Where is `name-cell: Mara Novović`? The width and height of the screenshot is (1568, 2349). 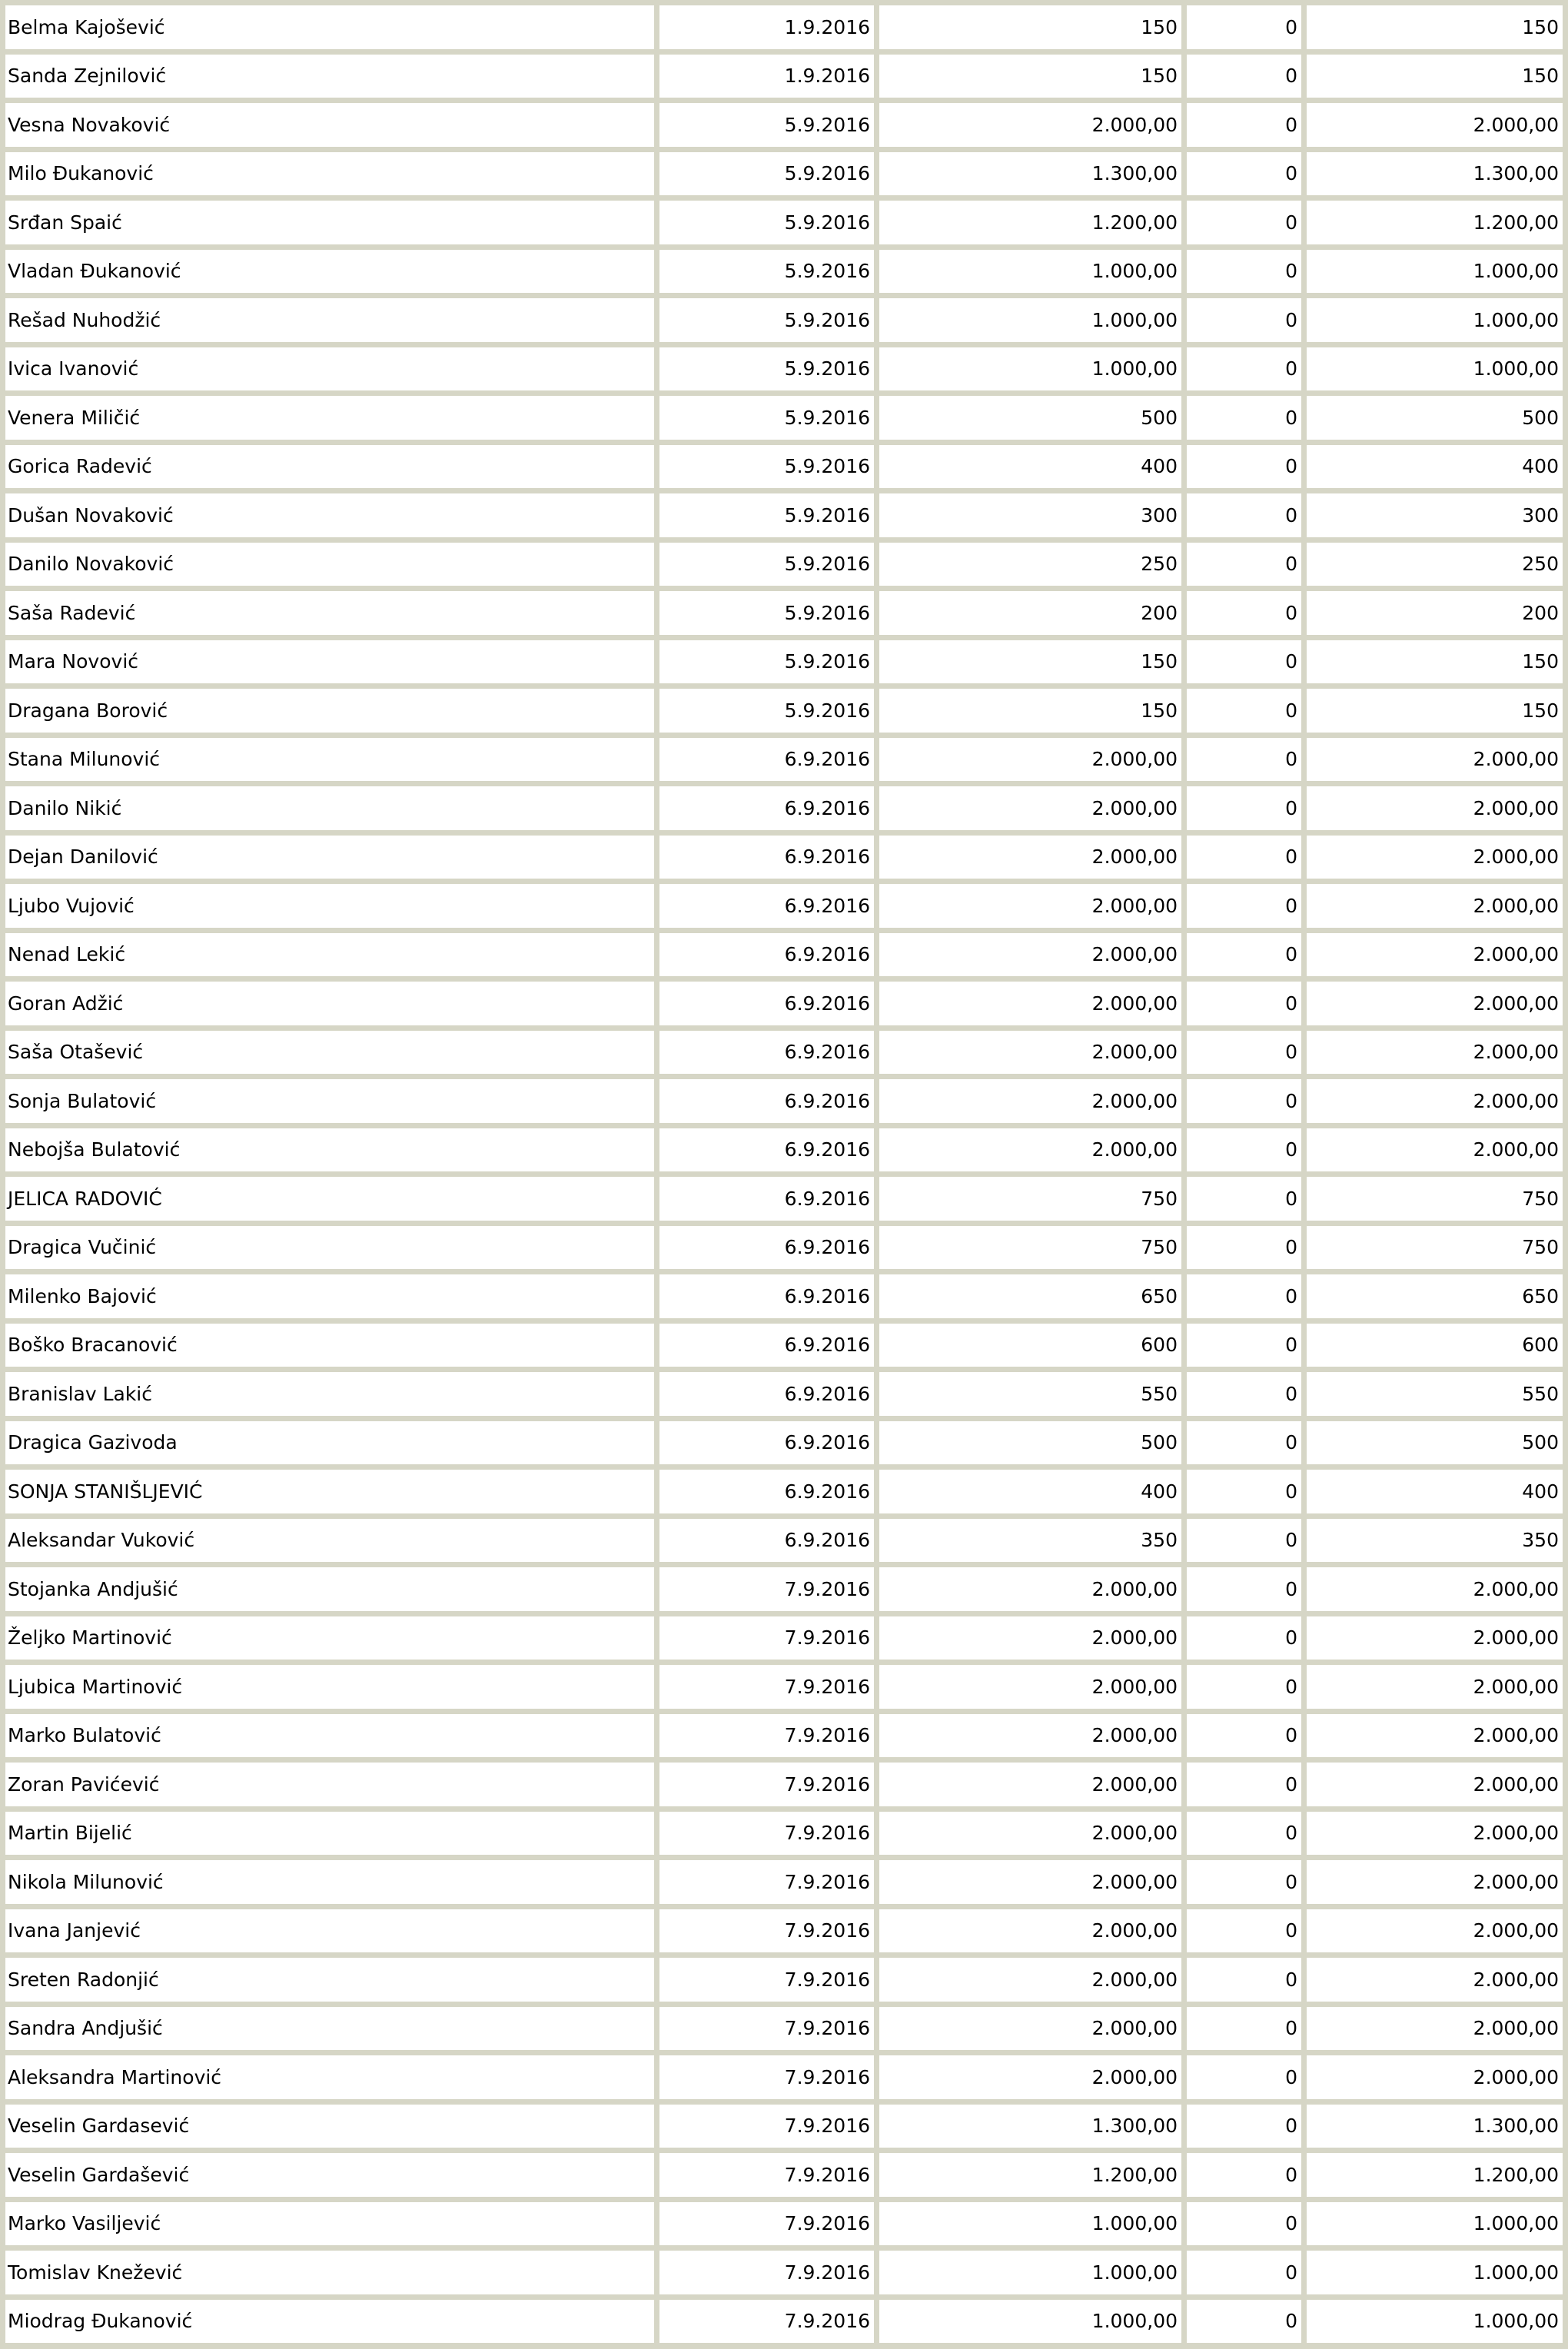 name-cell: Mara Novović is located at coordinates (329, 661).